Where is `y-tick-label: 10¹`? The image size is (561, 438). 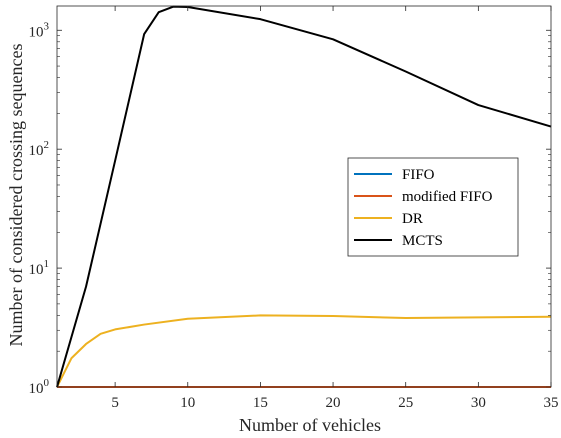 y-tick-label: 10¹ is located at coordinates (39, 268).